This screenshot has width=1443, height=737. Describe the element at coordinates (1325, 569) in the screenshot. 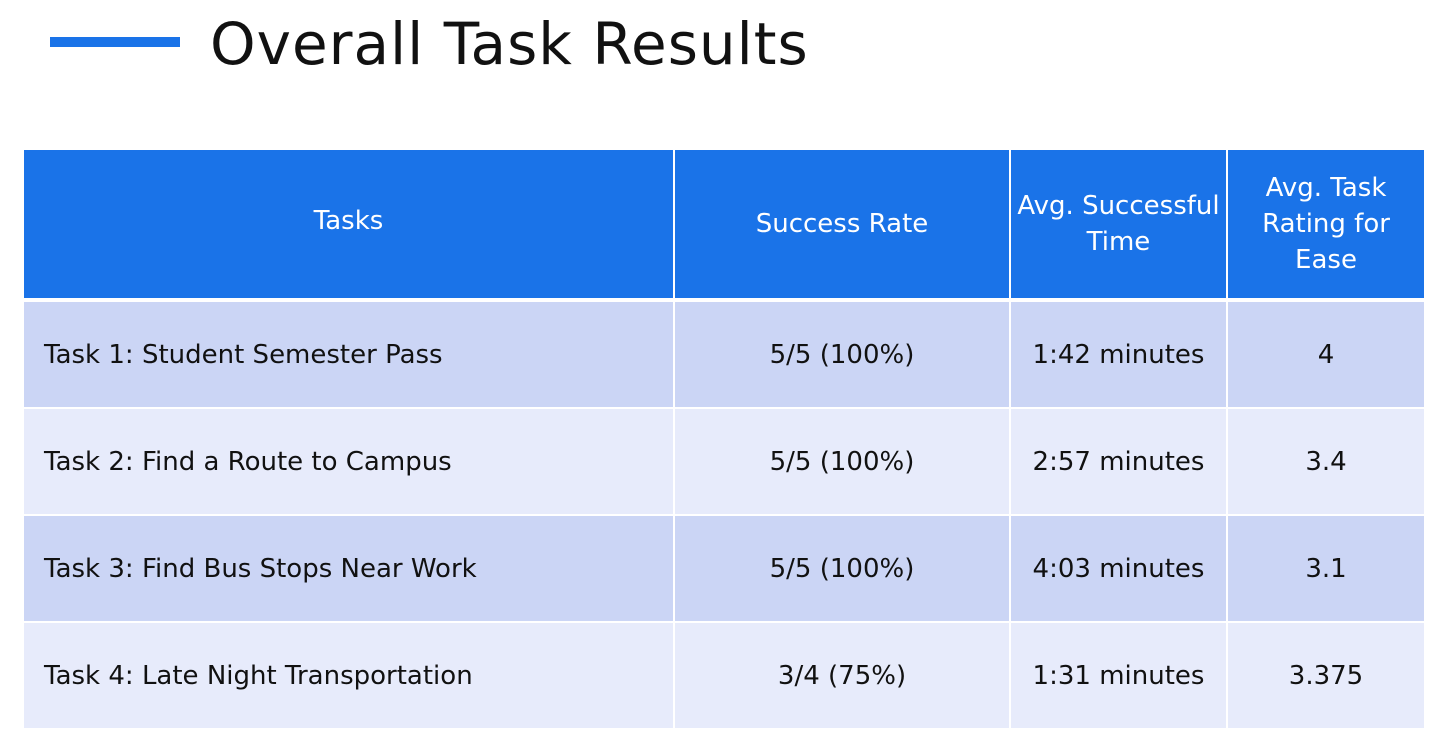

I see `ease-rating-cell: 3.1` at that location.